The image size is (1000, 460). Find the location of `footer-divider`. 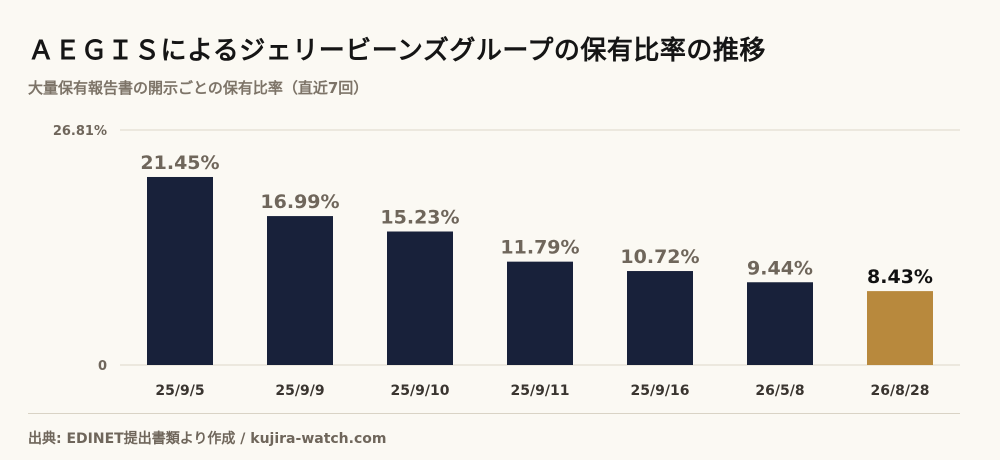

footer-divider is located at coordinates (494, 413).